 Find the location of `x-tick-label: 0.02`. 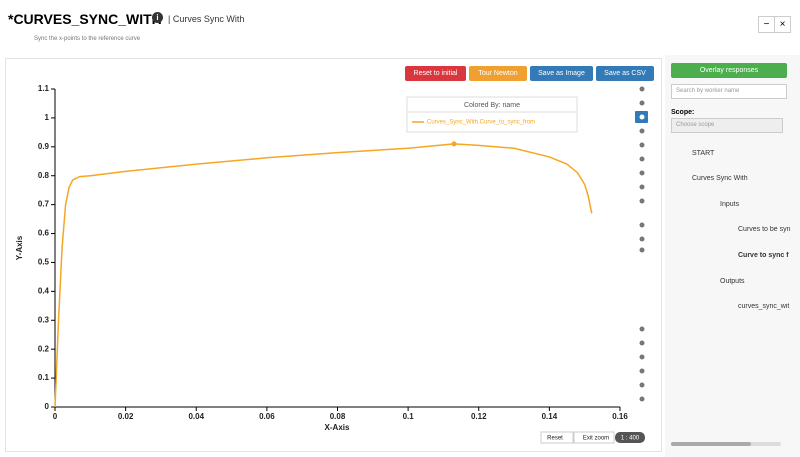

x-tick-label: 0.02 is located at coordinates (126, 416).